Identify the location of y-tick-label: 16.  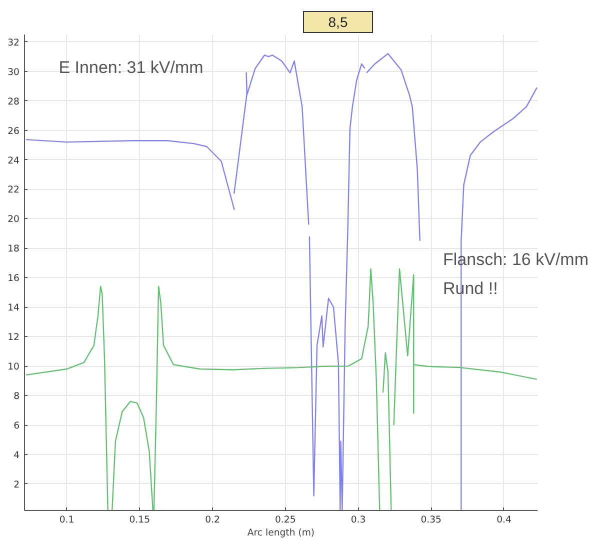
(14, 278).